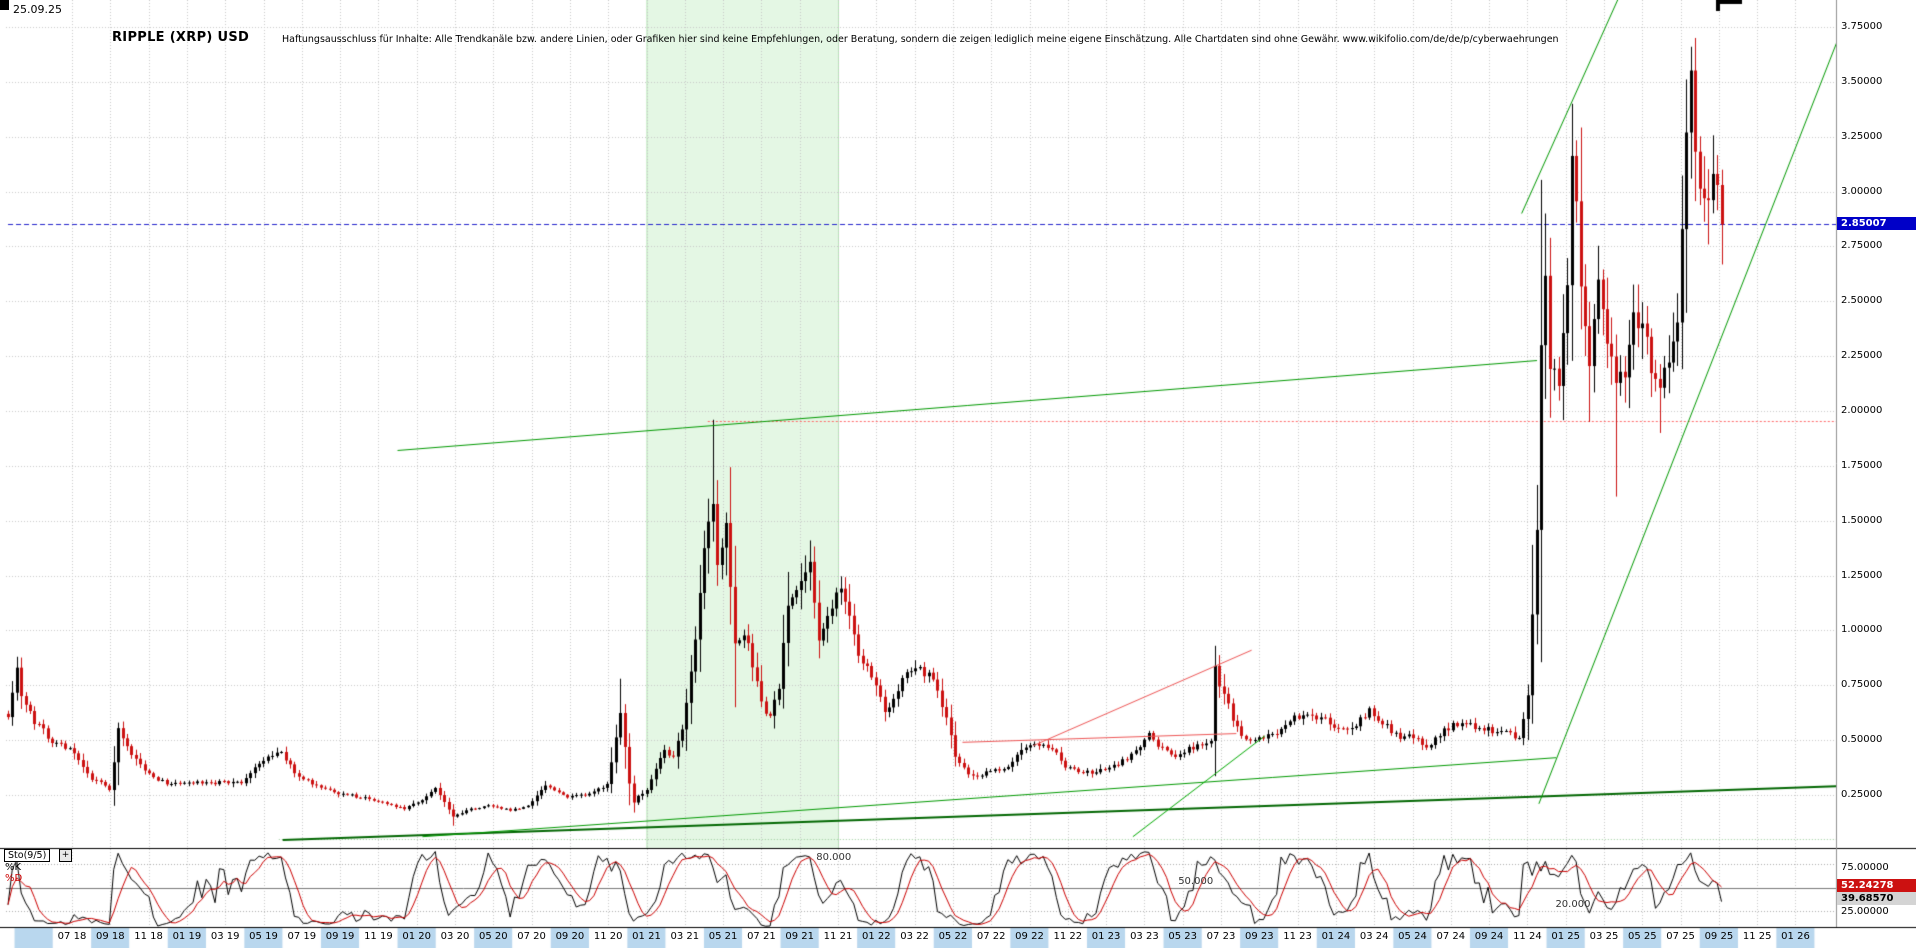 Image resolution: width=1916 pixels, height=948 pixels. I want to click on date-axis-label: 07 19, so click(302, 936).